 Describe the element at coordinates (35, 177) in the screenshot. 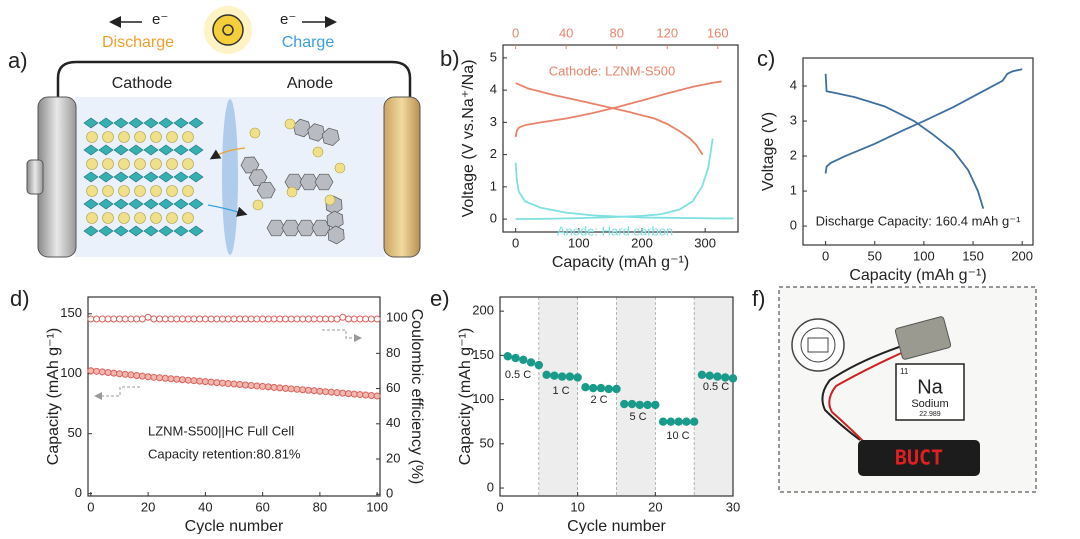

I see `terminal` at that location.